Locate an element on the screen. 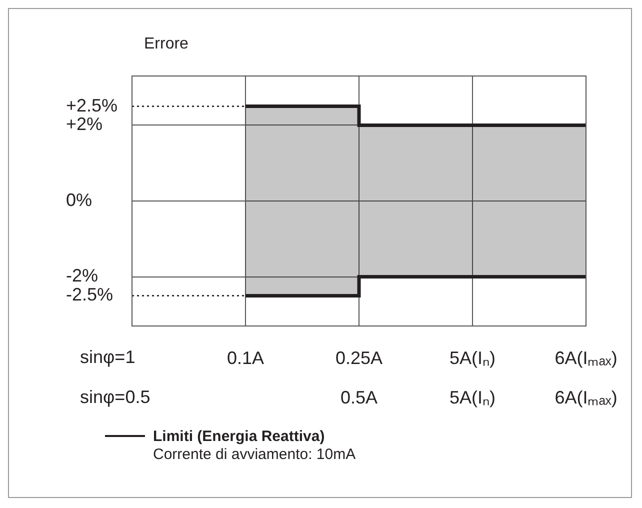 This screenshot has height=508, width=642. y-tick-label: +2.5% is located at coordinates (92, 105).